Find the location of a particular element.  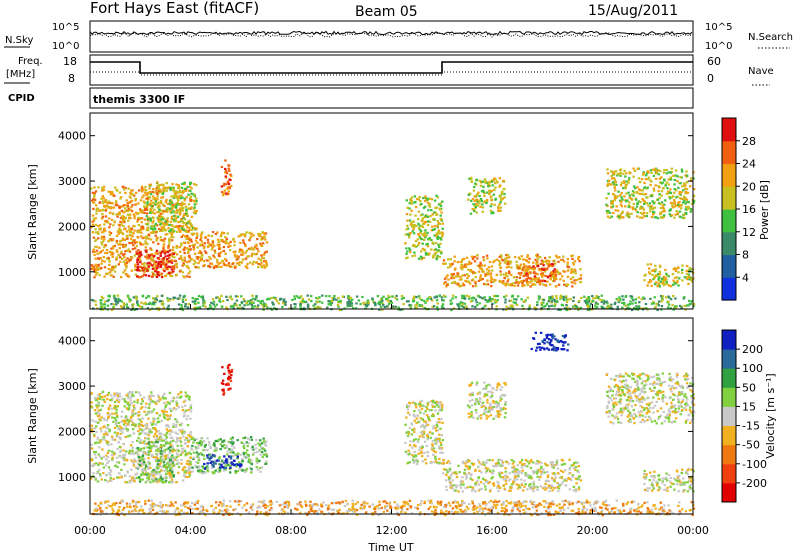

nsky-trace is located at coordinates (391, 33).